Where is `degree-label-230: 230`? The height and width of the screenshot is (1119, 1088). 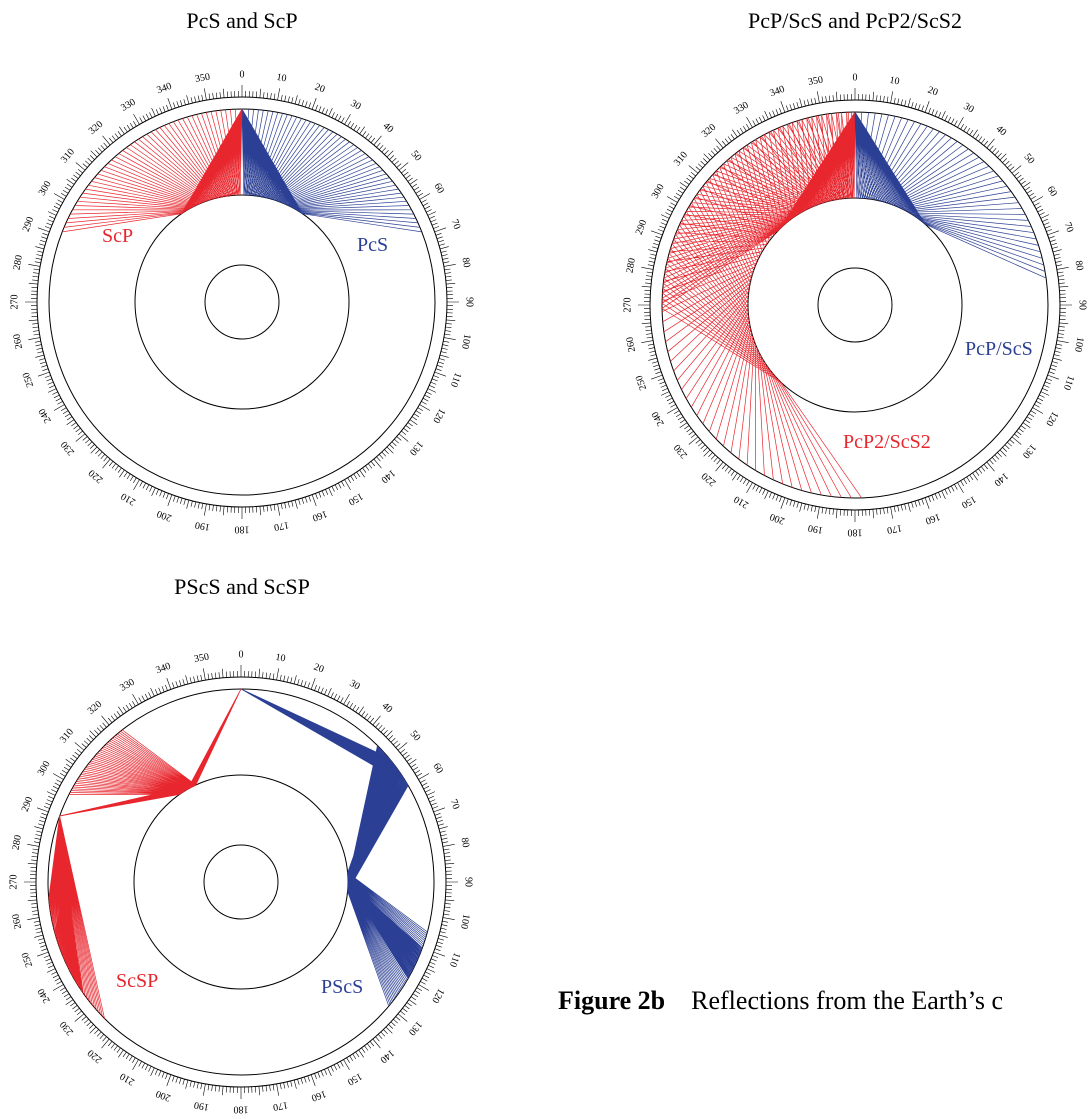 degree-label-230: 230 is located at coordinates (67, 1028).